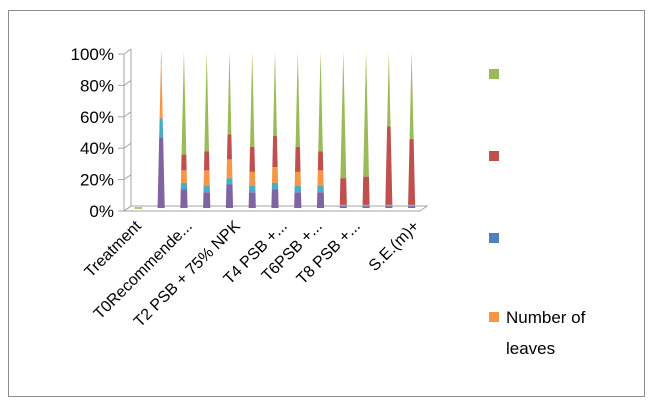 The width and height of the screenshot is (655, 407). I want to click on y-ticks: 0% 20% 40% 60% 80% 100%, so click(101, 133).